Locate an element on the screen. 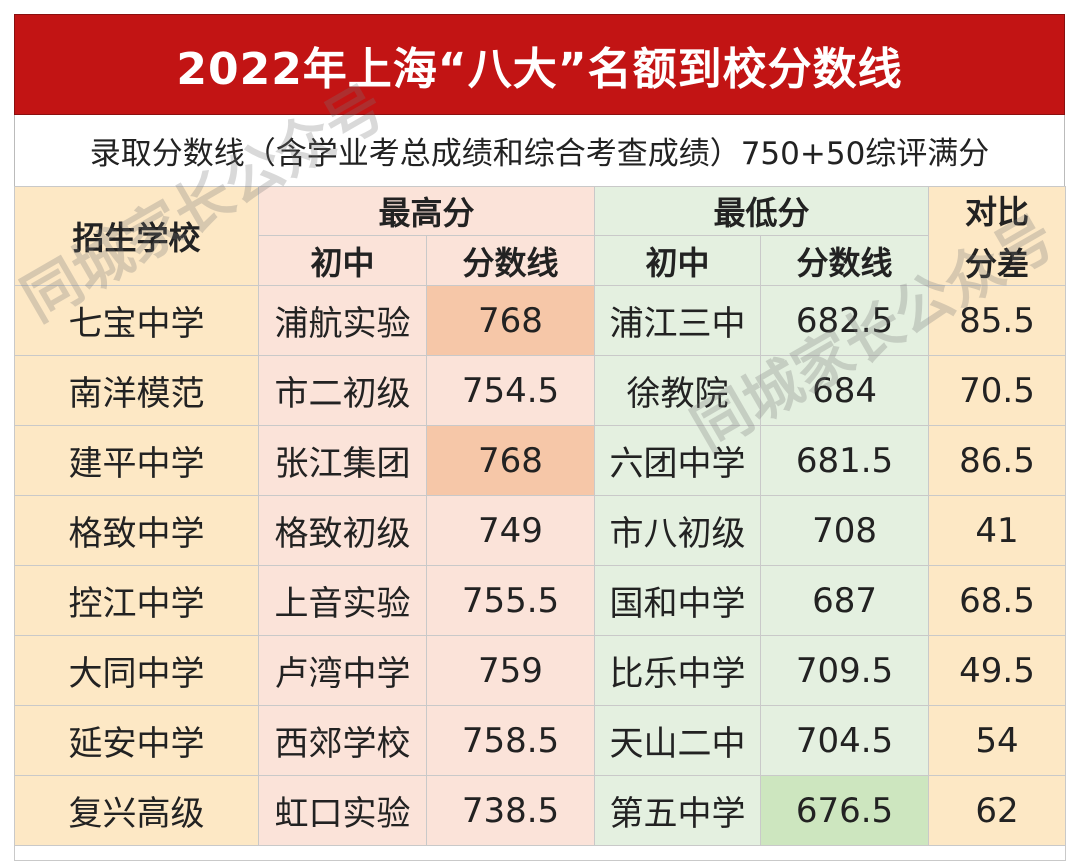 Image resolution: width=1079 pixels, height=867 pixels. table-row: 南洋模范 市二初级 754.5 徐教院 684 70.5 is located at coordinates (540, 390).